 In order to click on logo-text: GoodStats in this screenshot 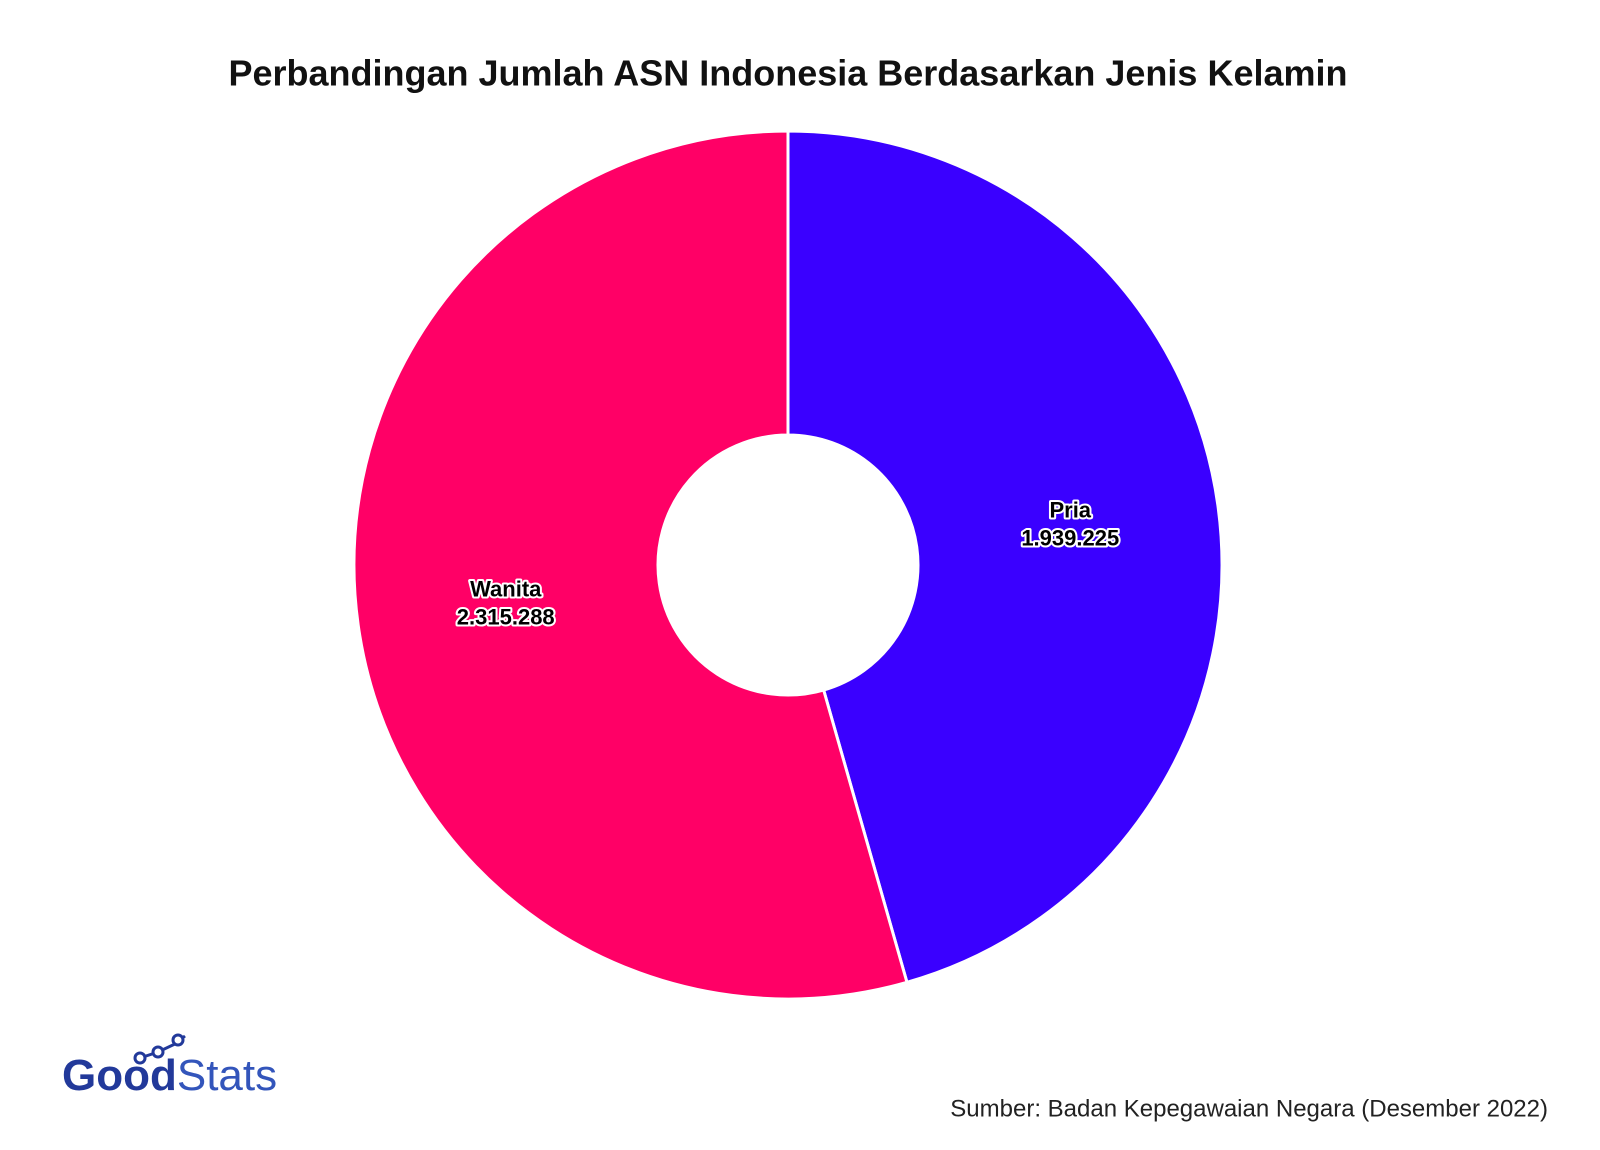, I will do `click(169, 1075)`.